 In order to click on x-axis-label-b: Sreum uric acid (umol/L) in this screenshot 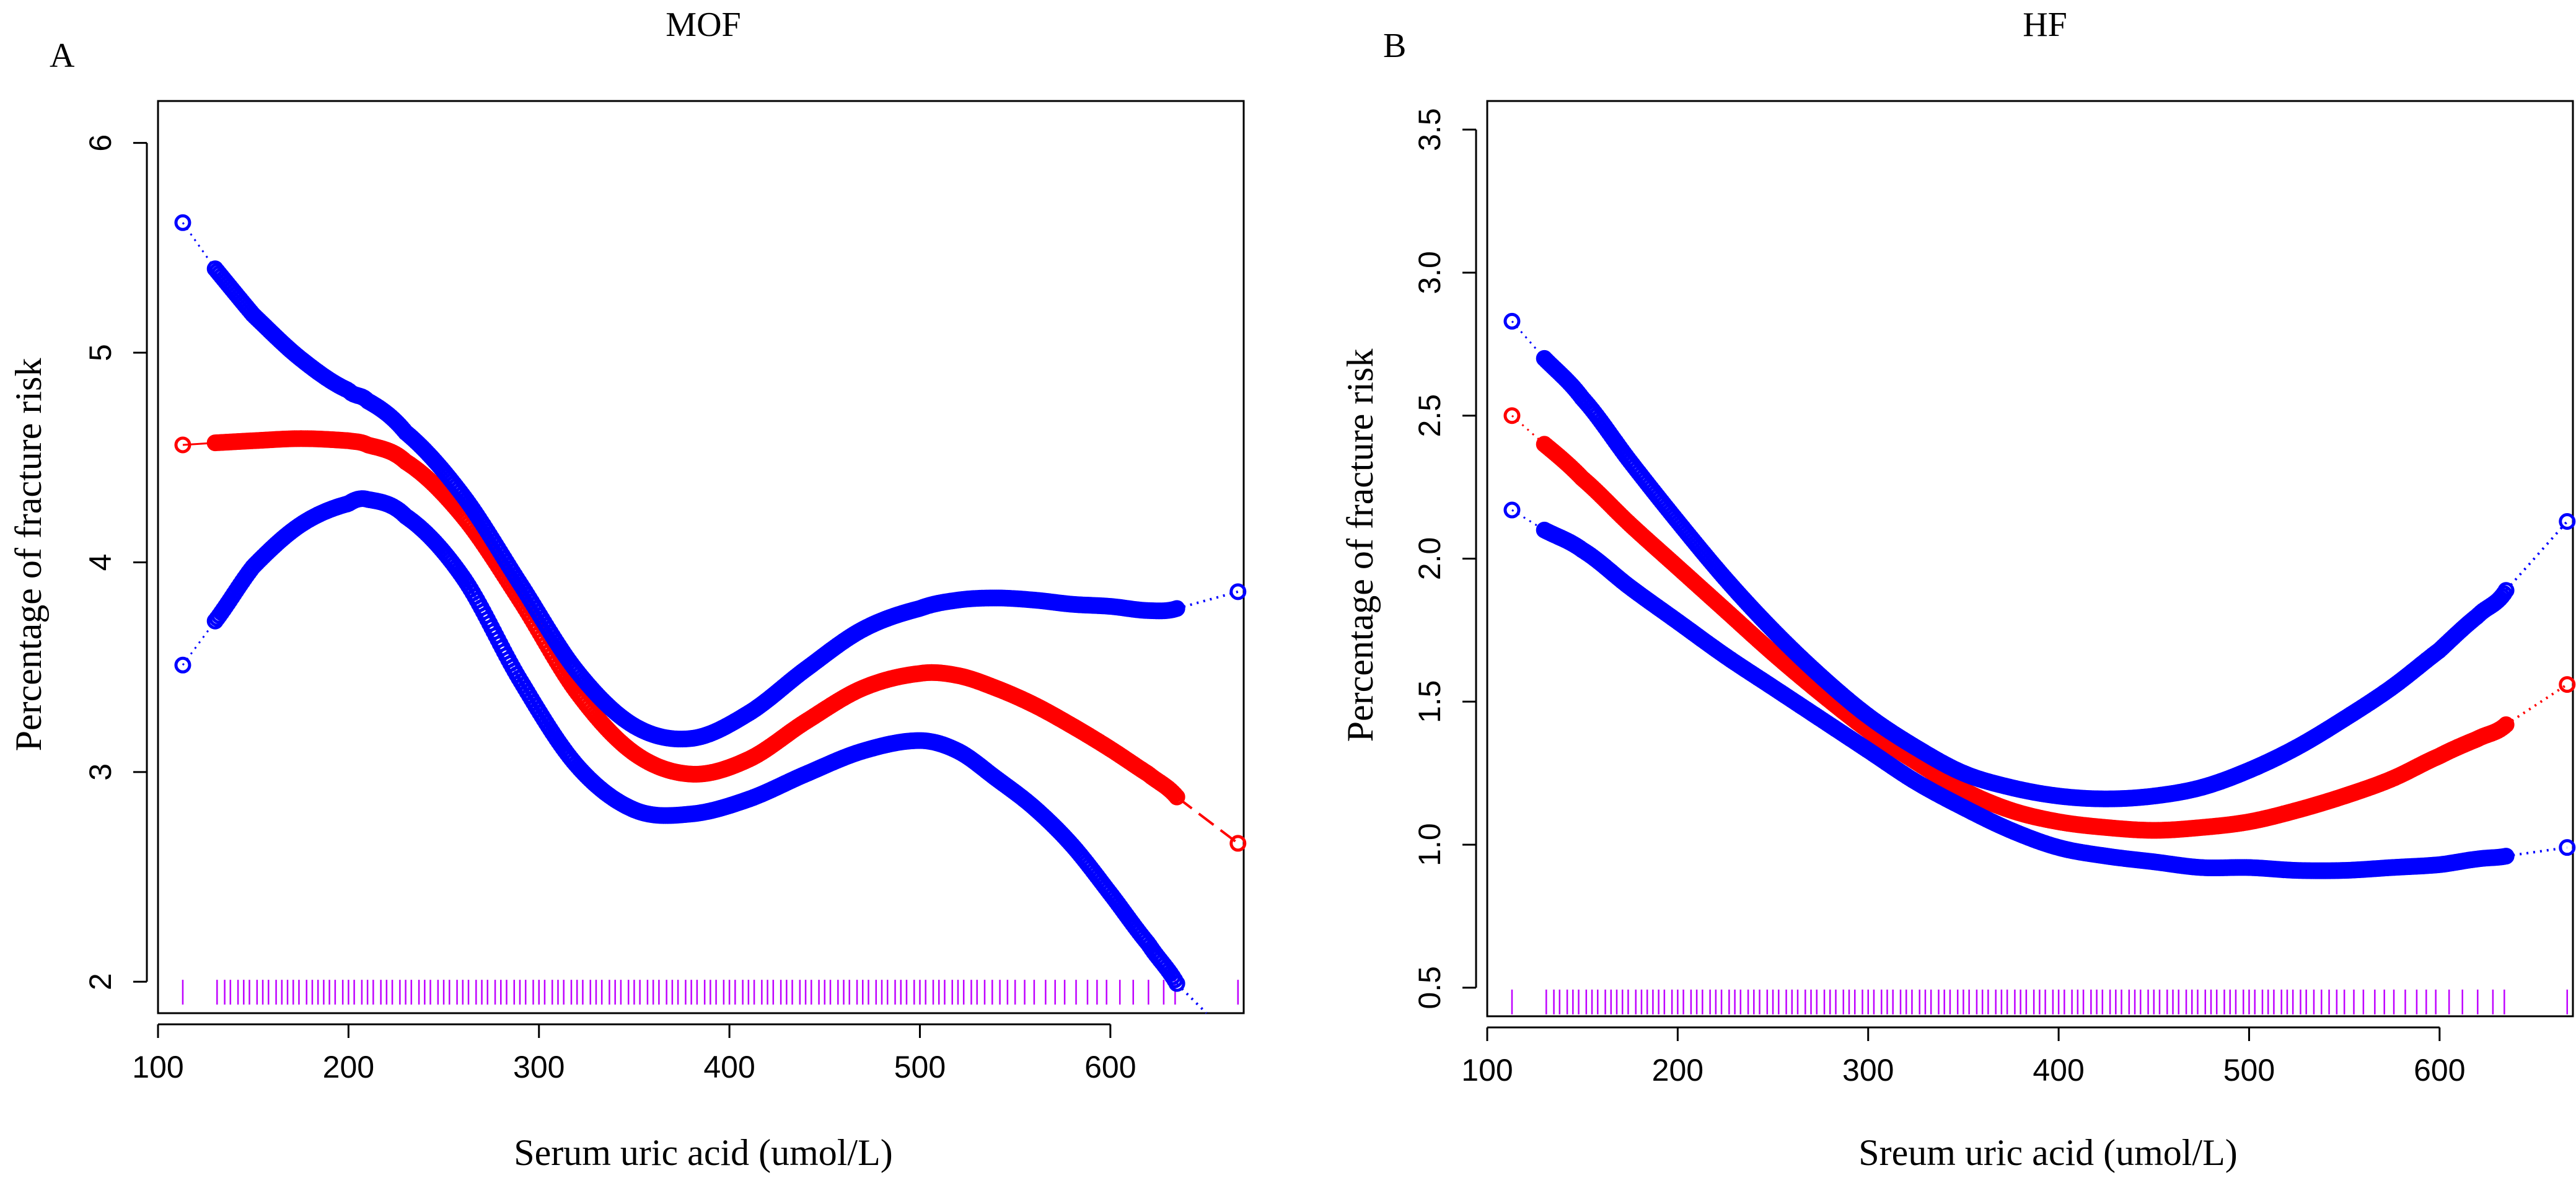, I will do `click(2047, 1153)`.